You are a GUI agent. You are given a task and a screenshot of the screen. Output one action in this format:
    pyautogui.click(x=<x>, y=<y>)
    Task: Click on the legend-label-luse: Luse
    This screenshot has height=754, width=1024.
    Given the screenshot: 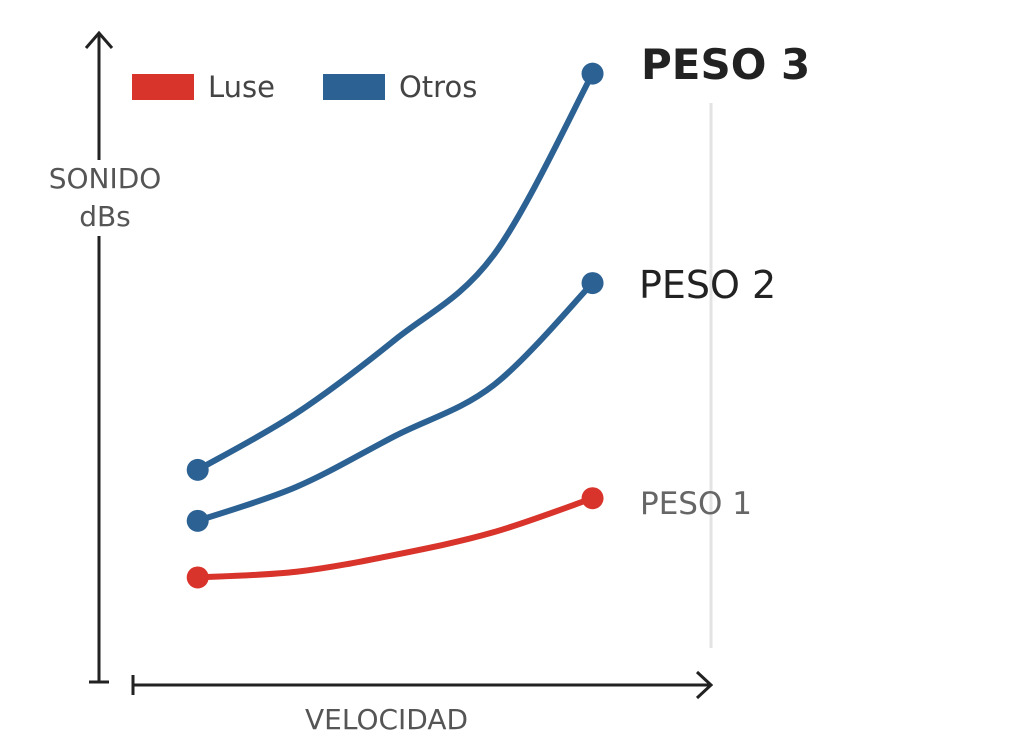 What is the action you would take?
    pyautogui.click(x=241, y=87)
    